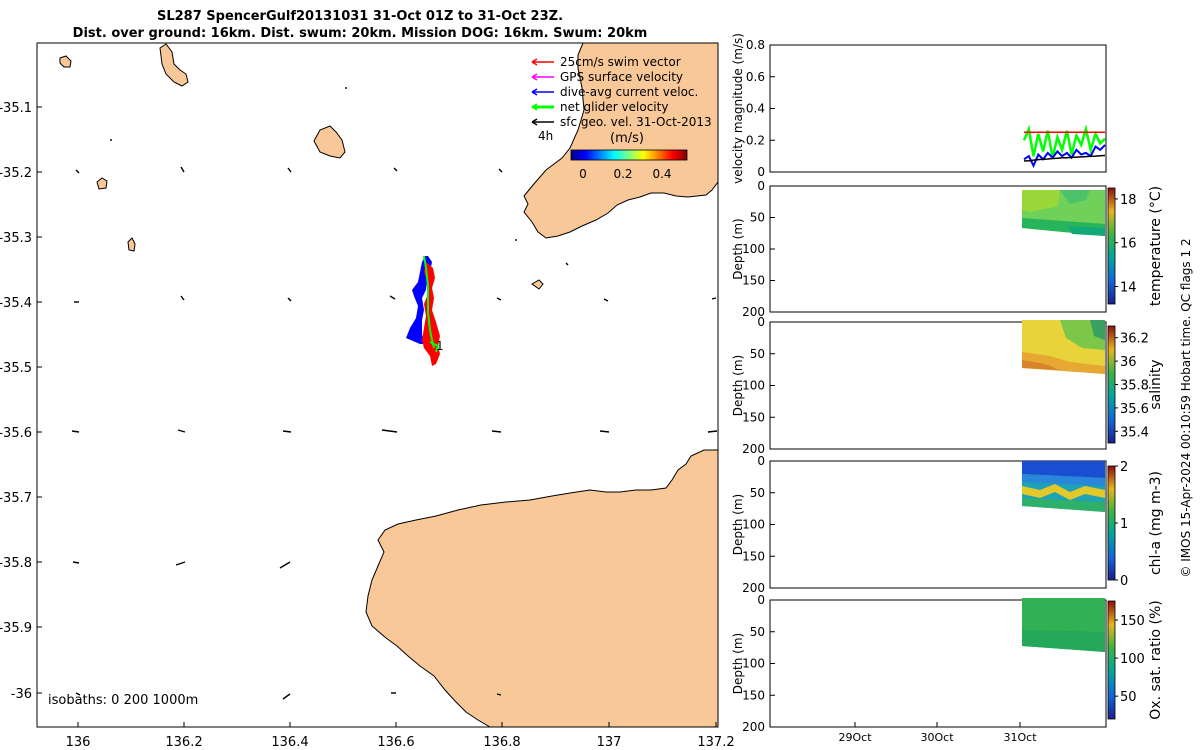  I want to click on lon-tick-label: 136, so click(78, 742).